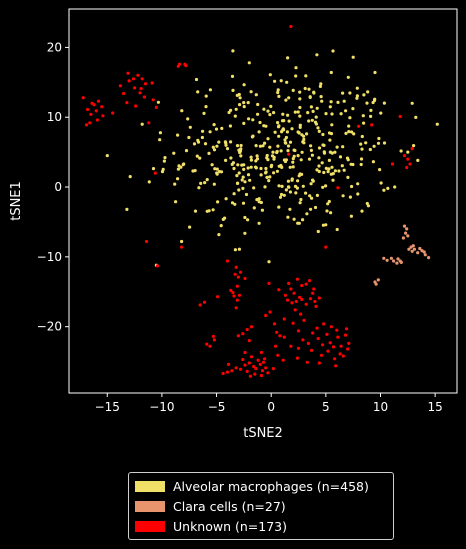 The width and height of the screenshot is (466, 549). What do you see at coordinates (58, 187) in the screenshot?
I see `y-tick-label: 0` at bounding box center [58, 187].